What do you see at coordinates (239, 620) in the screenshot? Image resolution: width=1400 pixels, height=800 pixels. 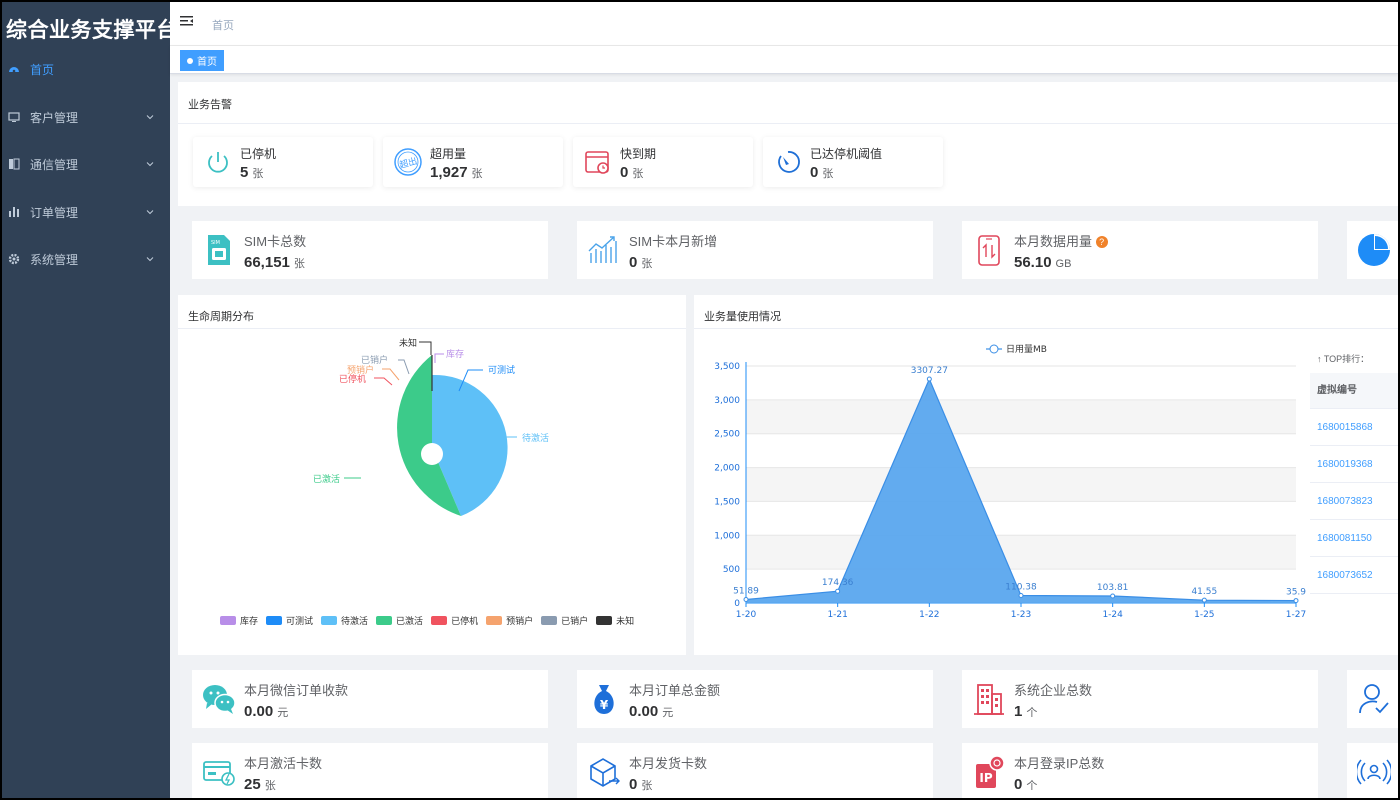 I see `legend-item: 库存` at bounding box center [239, 620].